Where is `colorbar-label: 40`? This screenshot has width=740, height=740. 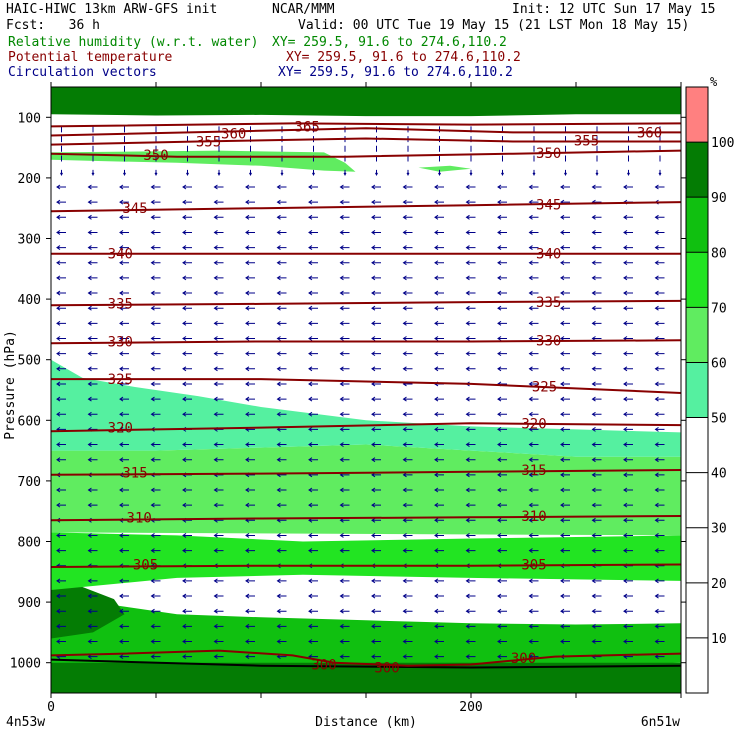 colorbar-label: 40 is located at coordinates (719, 474).